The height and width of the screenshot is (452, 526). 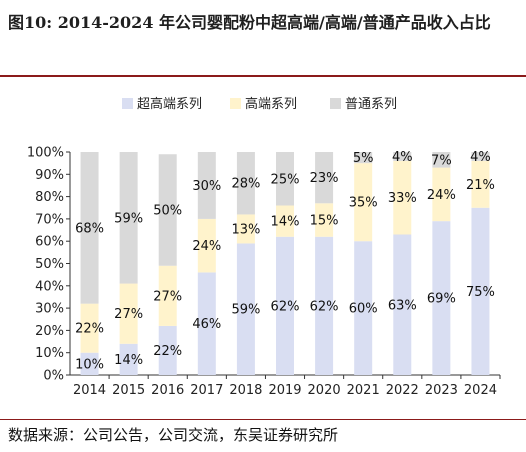 What do you see at coordinates (128, 390) in the screenshot?
I see `x-tick-label: 2015` at bounding box center [128, 390].